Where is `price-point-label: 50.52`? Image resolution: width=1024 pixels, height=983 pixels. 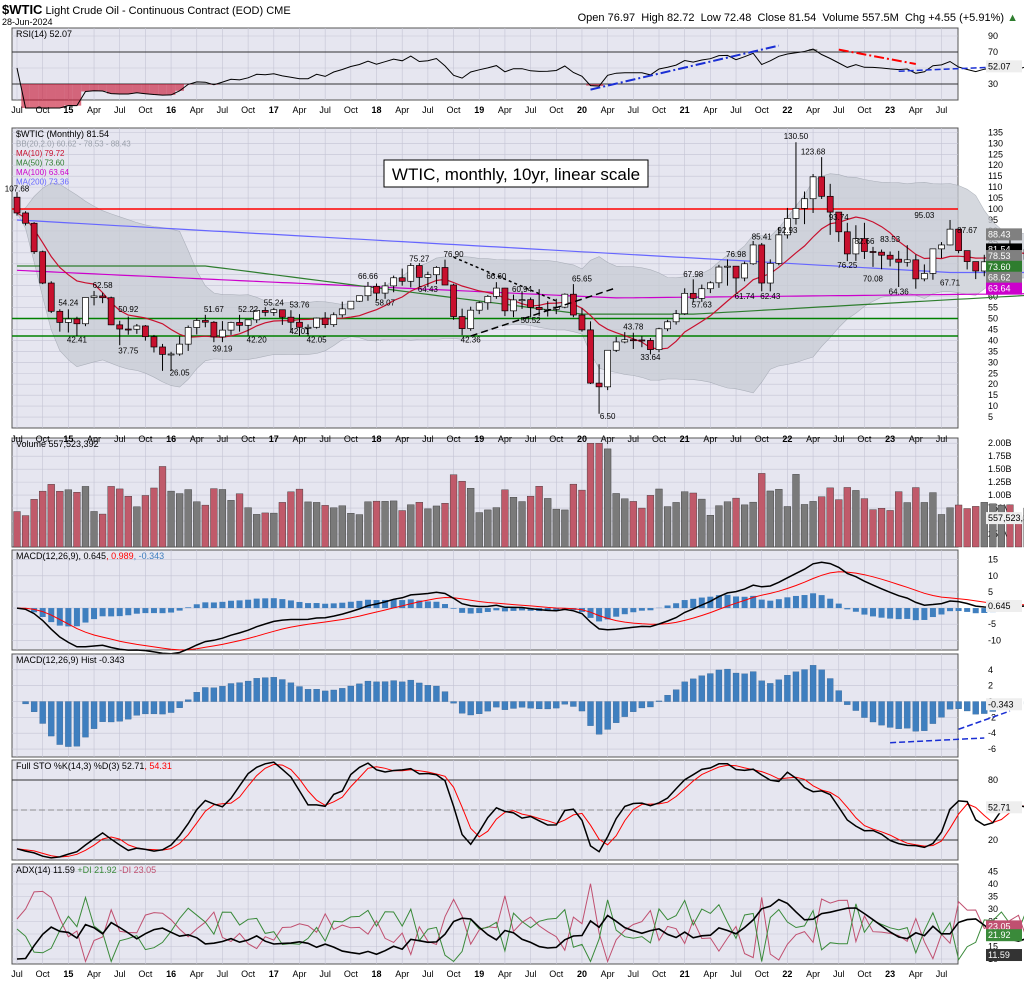
price-point-label: 50.52 is located at coordinates (531, 320).